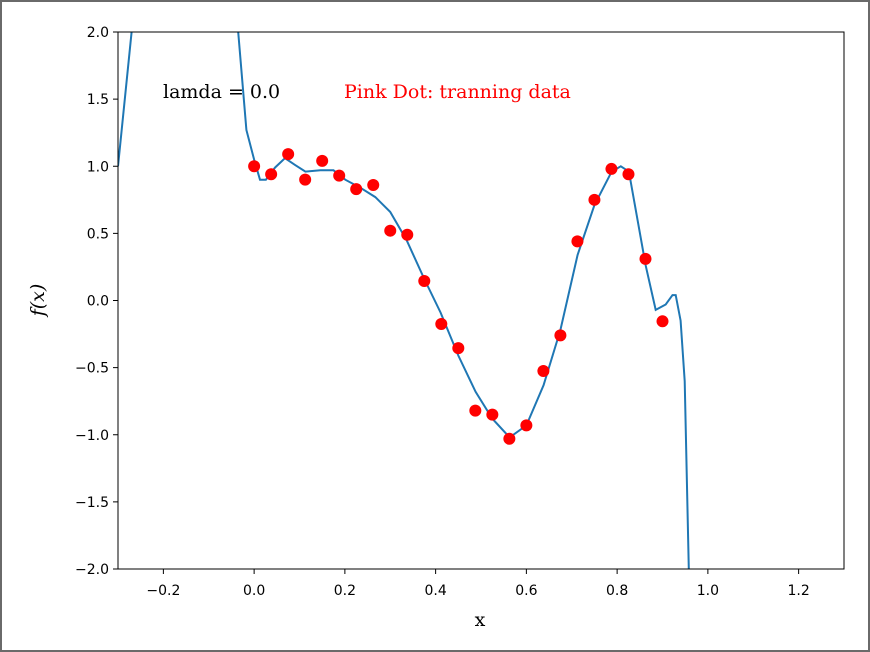  I want to click on x-tick-label: 1.0, so click(708, 591).